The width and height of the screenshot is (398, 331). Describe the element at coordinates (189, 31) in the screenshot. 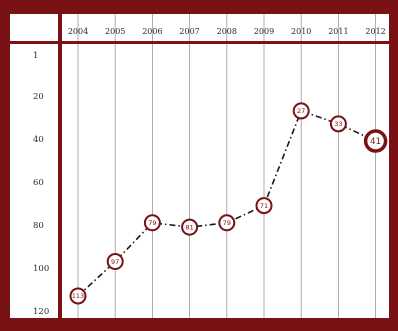

I see `year-label-2007: 2007` at that location.